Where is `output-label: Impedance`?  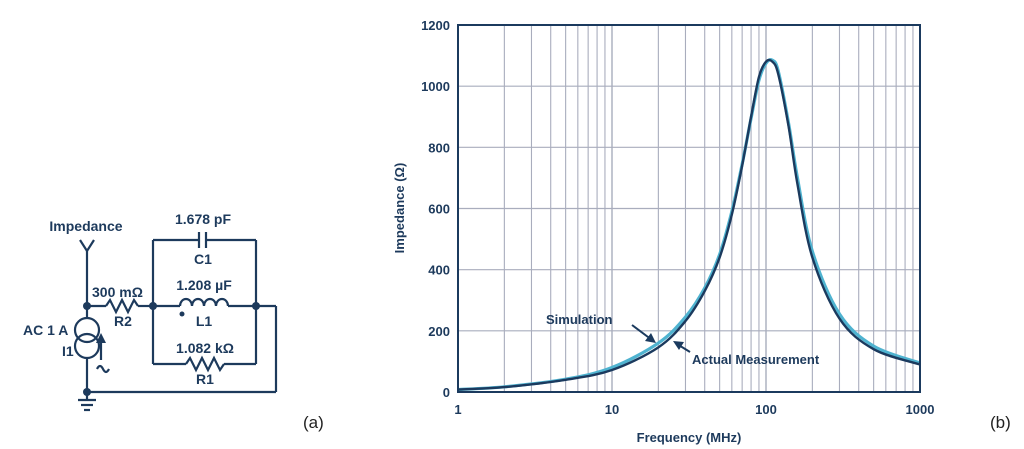
output-label: Impedance is located at coordinates (85, 226).